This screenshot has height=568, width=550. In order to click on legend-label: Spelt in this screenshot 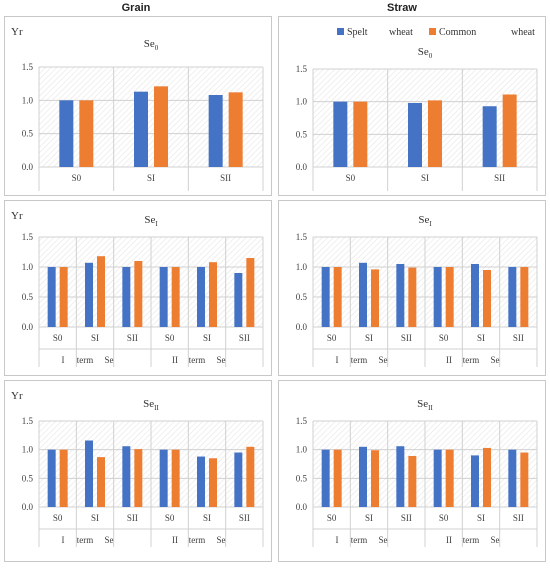, I will do `click(357, 32)`.